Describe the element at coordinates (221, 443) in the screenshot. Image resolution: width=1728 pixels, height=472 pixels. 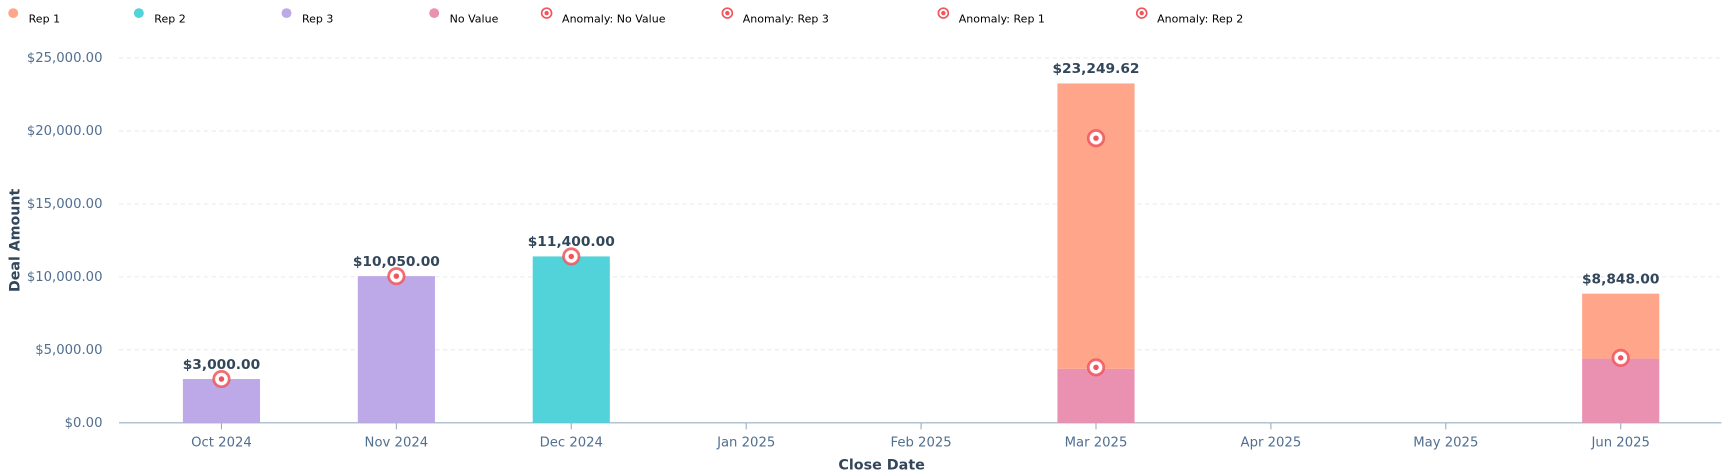
I see `x-tick-label: Oct 2024` at that location.